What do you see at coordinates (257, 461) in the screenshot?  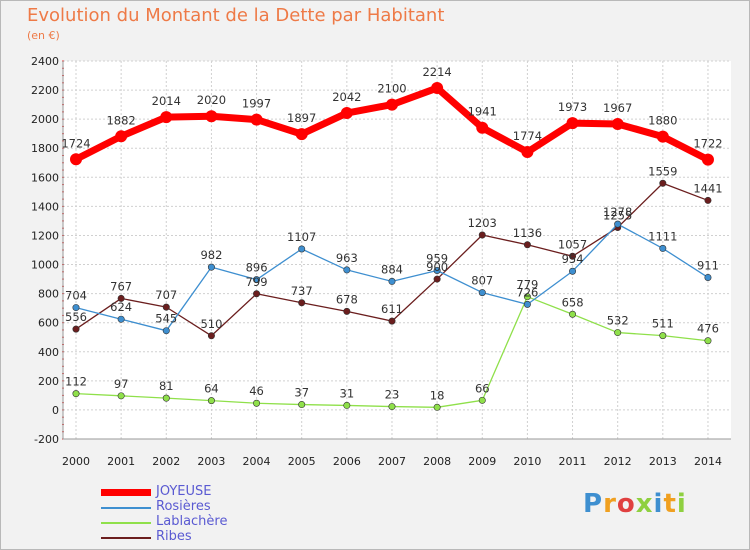 I see `x-tick-label: 2004` at bounding box center [257, 461].